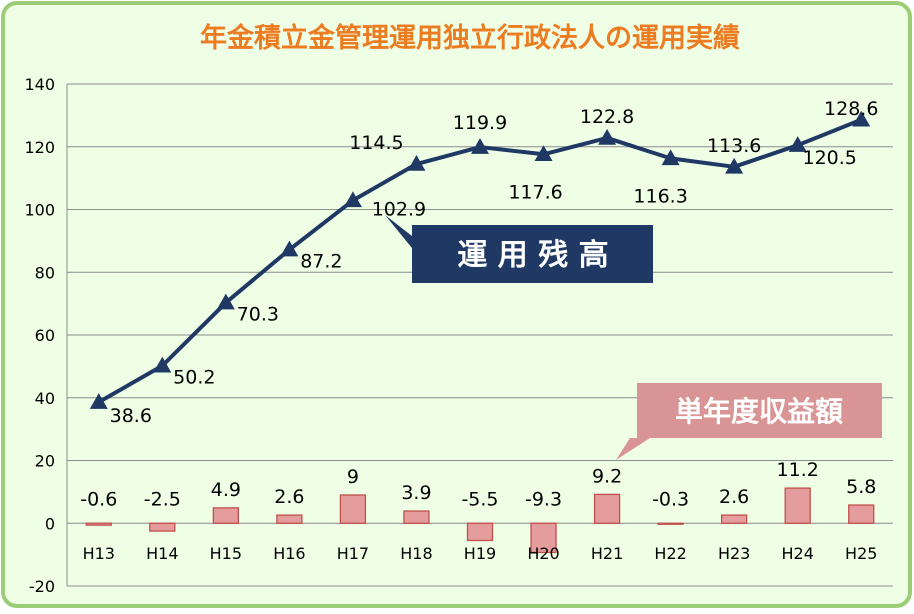 The width and height of the screenshot is (914, 614). Describe the element at coordinates (194, 378) in the screenshot. I see `line-value-label: 50.2` at that location.